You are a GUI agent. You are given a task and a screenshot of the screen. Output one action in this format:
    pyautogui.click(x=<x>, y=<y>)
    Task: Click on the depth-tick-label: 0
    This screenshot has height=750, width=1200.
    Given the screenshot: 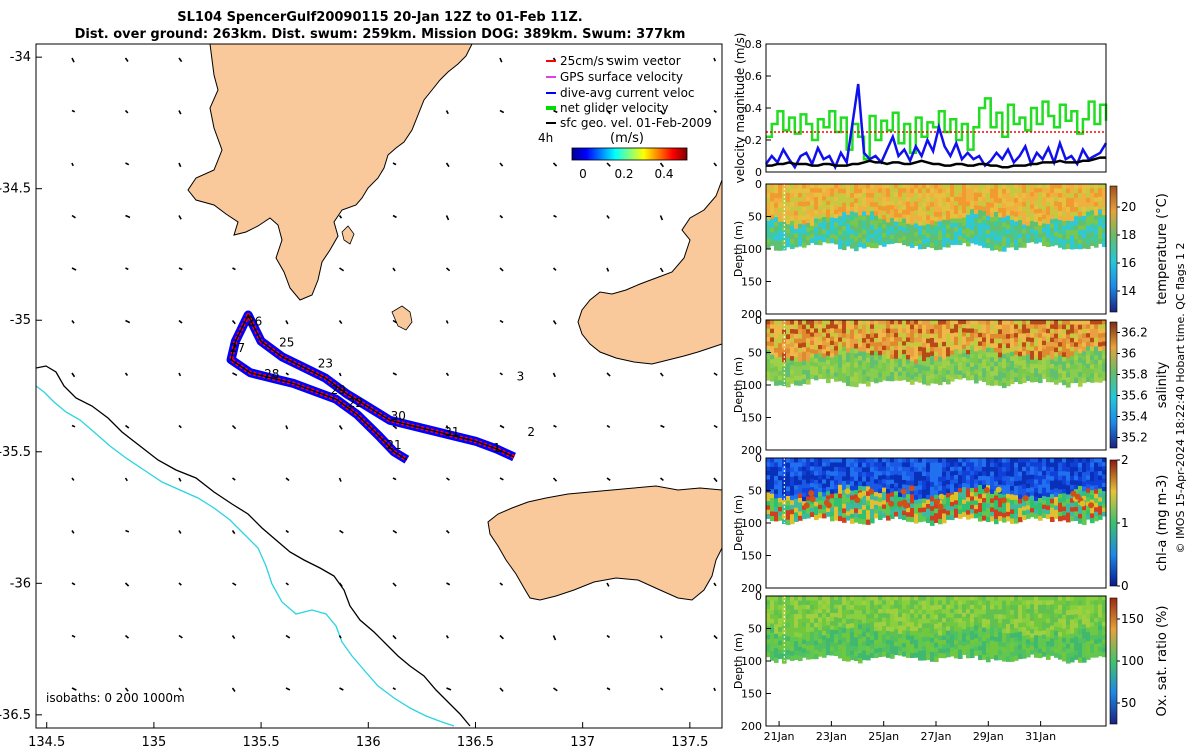 What is the action you would take?
    pyautogui.click(x=758, y=184)
    